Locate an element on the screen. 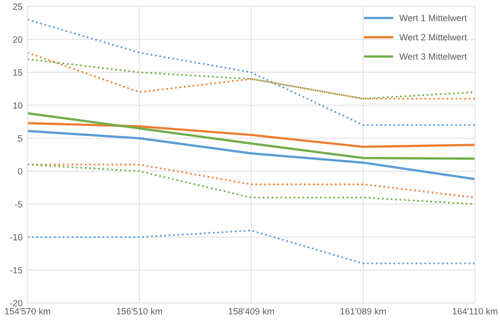 Image resolution: width=500 pixels, height=323 pixels. x-tick-label: 161'089 km is located at coordinates (363, 311).